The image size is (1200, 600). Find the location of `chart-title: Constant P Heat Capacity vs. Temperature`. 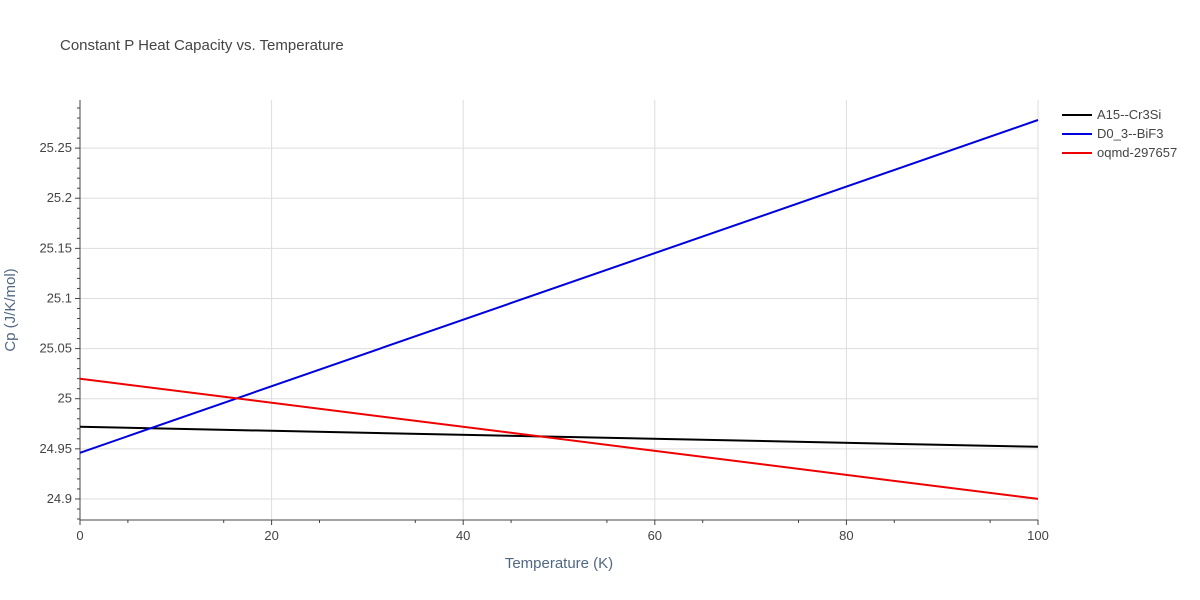

chart-title: Constant P Heat Capacity vs. Temperature is located at coordinates (202, 45).